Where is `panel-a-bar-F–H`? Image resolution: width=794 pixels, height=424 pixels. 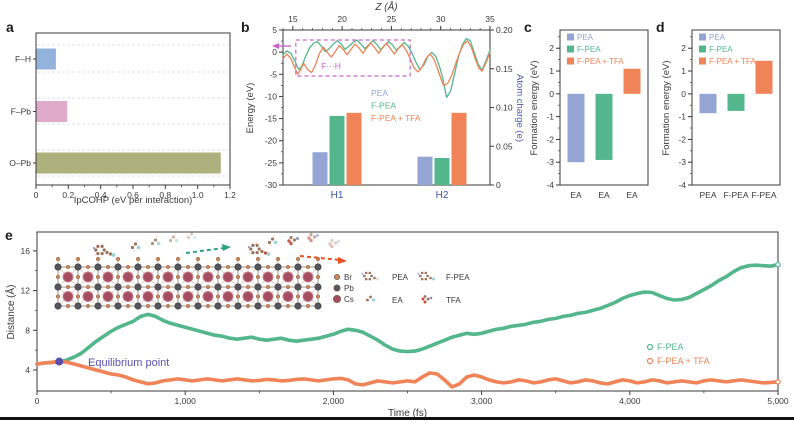
panel-a-bar-F–H is located at coordinates (46, 59).